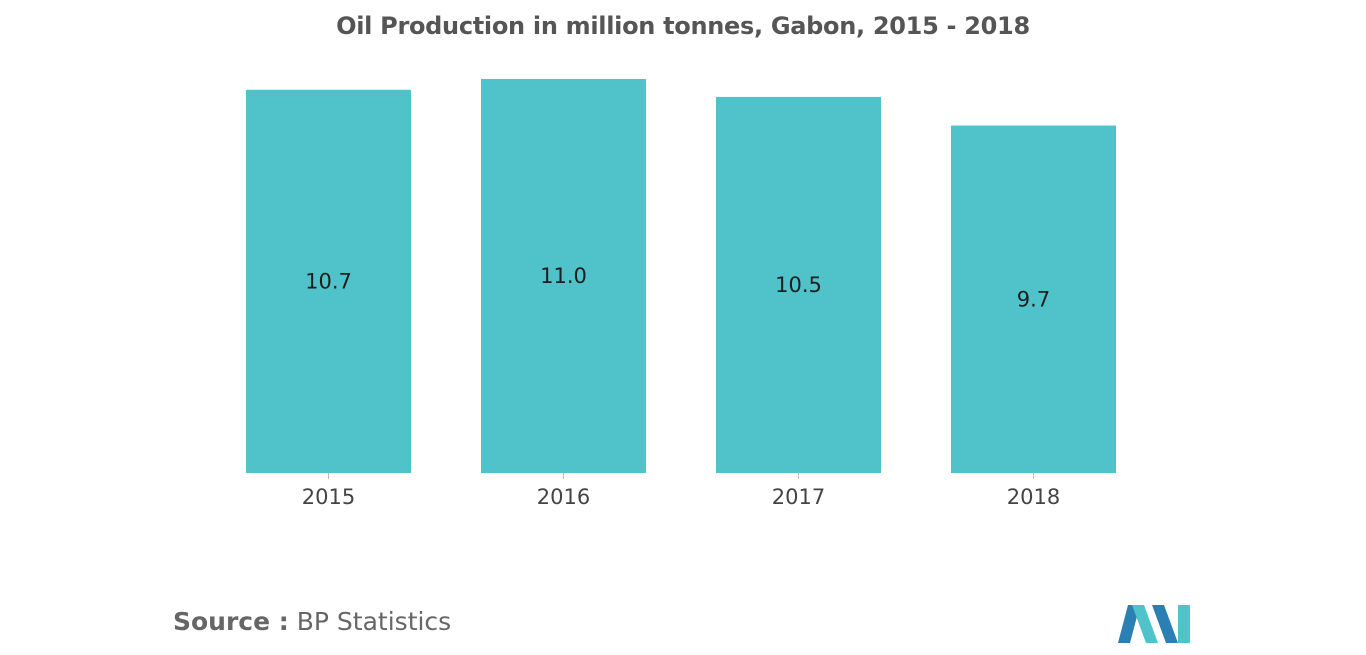 This screenshot has width=1366, height=655. I want to click on bar-value-label-2017: 10.5, so click(798, 285).